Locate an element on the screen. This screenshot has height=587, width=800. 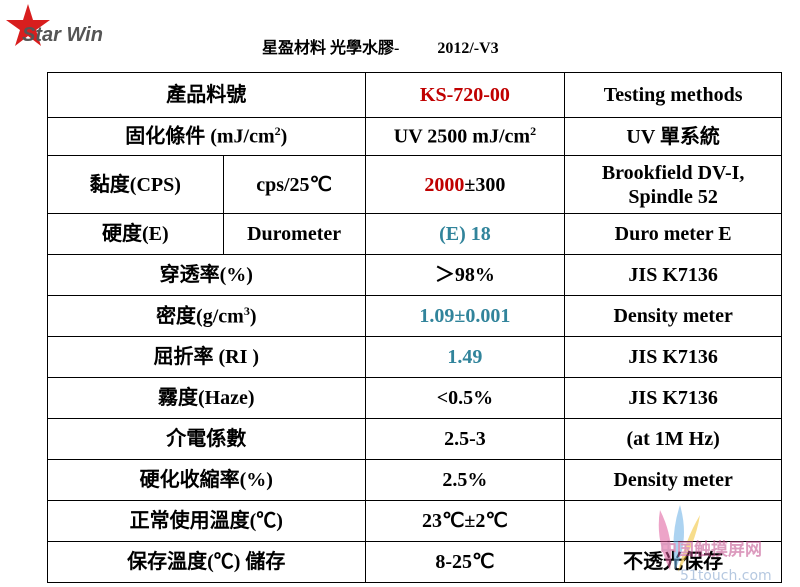
logo-text: Star Win is located at coordinates (62, 35).